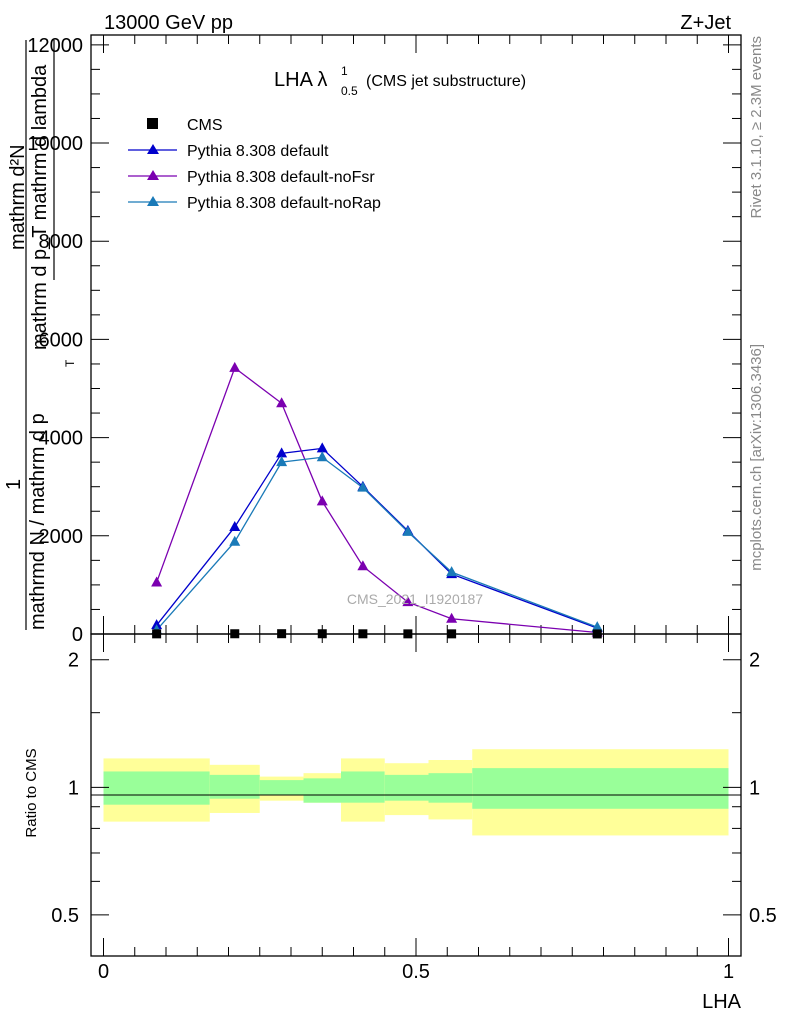  Describe the element at coordinates (705, 23) in the screenshot. I see `header-right: Z+Jet` at that location.